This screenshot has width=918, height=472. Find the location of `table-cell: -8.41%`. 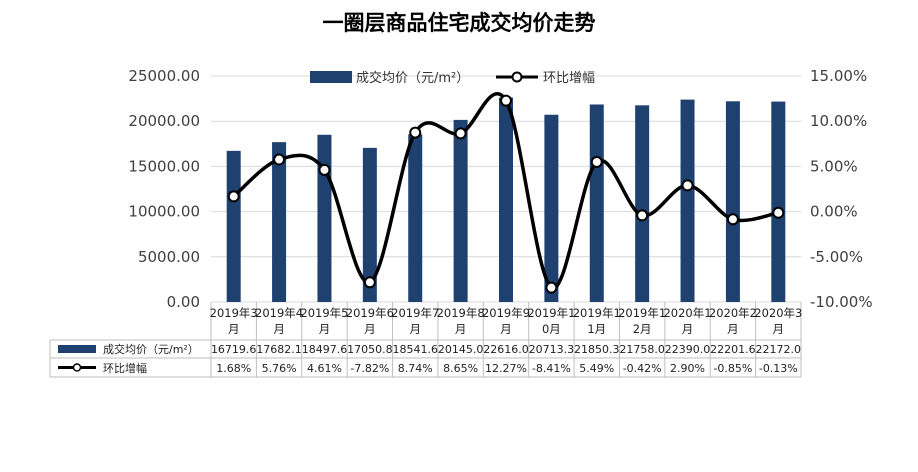

table-cell: -8.41% is located at coordinates (551, 368).